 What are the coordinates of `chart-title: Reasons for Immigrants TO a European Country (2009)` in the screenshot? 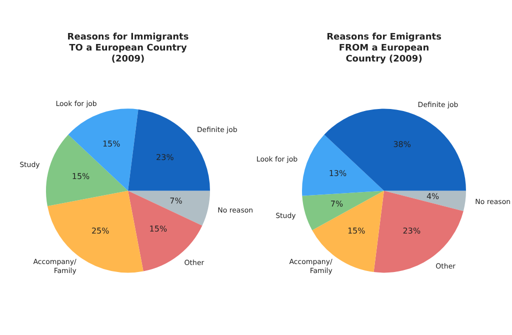 It's located at (128, 48).